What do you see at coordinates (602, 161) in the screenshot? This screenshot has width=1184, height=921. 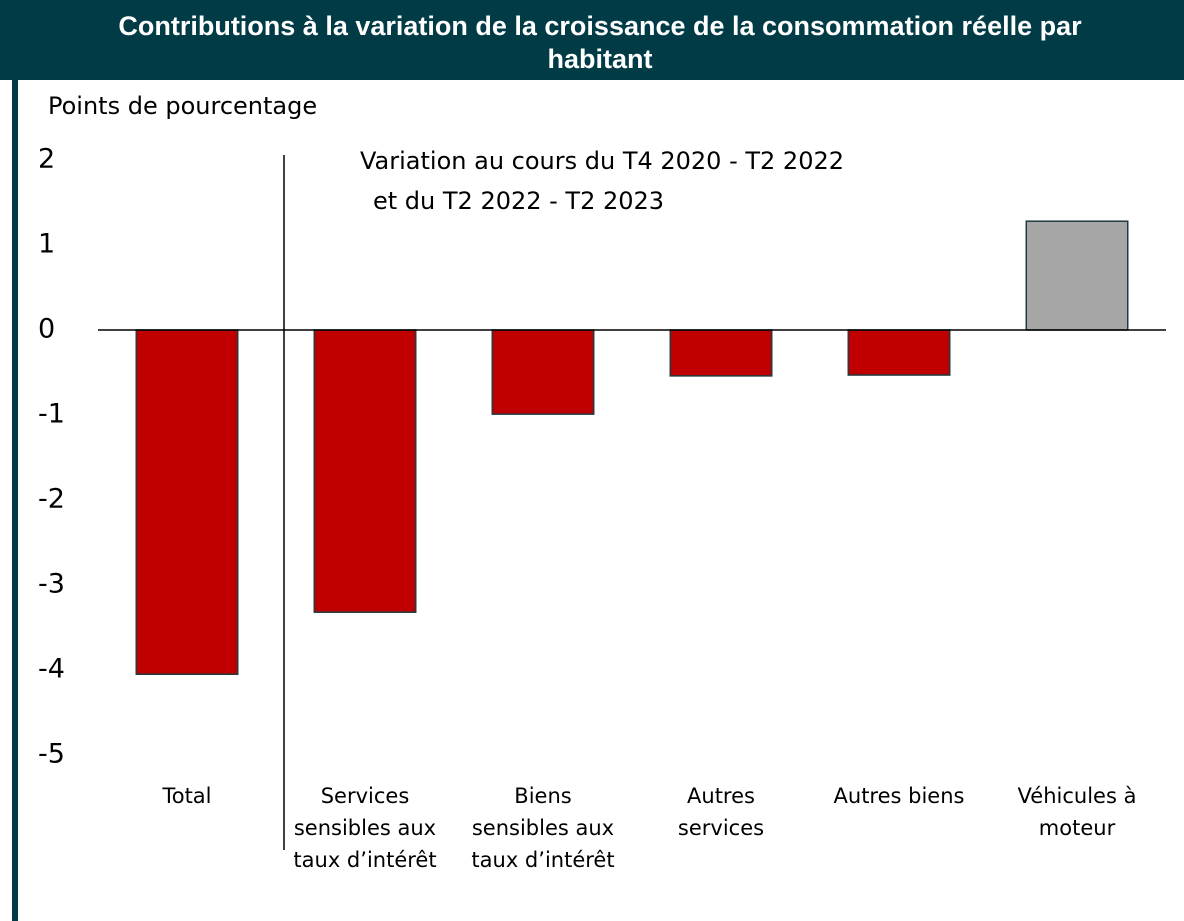 I see `annotation: Variation au cours du T4 2020 - T2 2022` at bounding box center [602, 161].